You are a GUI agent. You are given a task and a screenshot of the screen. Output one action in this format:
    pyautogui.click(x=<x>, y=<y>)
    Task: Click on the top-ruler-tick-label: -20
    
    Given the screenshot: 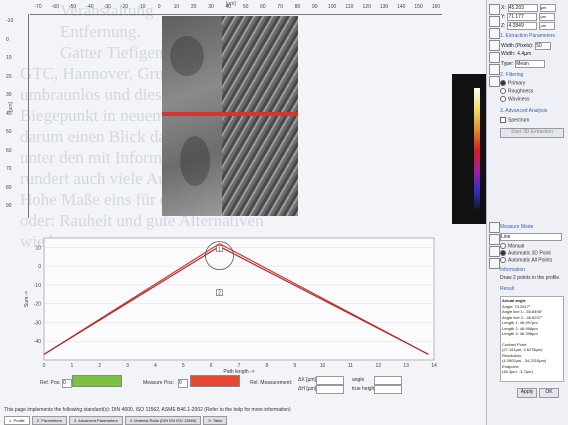 What is the action you would take?
    pyautogui.click(x=124, y=7)
    